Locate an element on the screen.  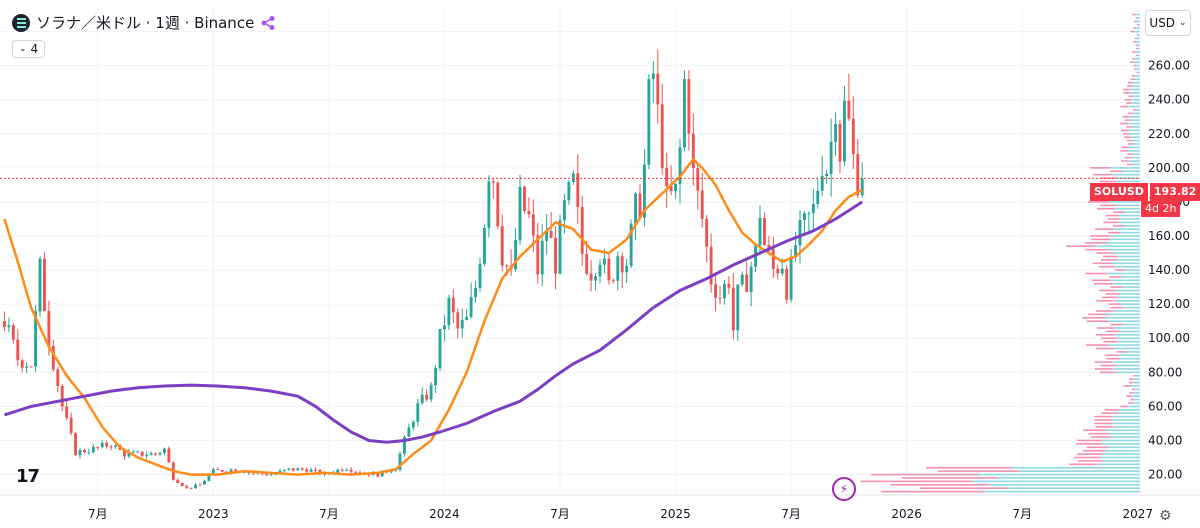
time-axis: 7月 2023 7月 2024 7月 2025 7月 2026 7月 2027 is located at coordinates (600, 507).